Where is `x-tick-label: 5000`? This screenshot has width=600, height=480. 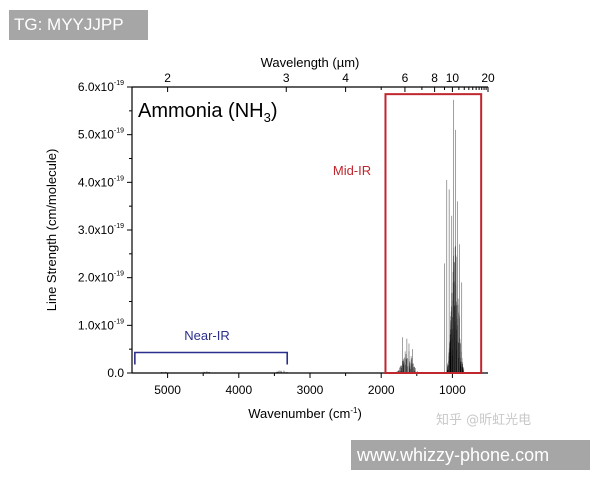 x-tick-label: 5000 is located at coordinates (167, 390).